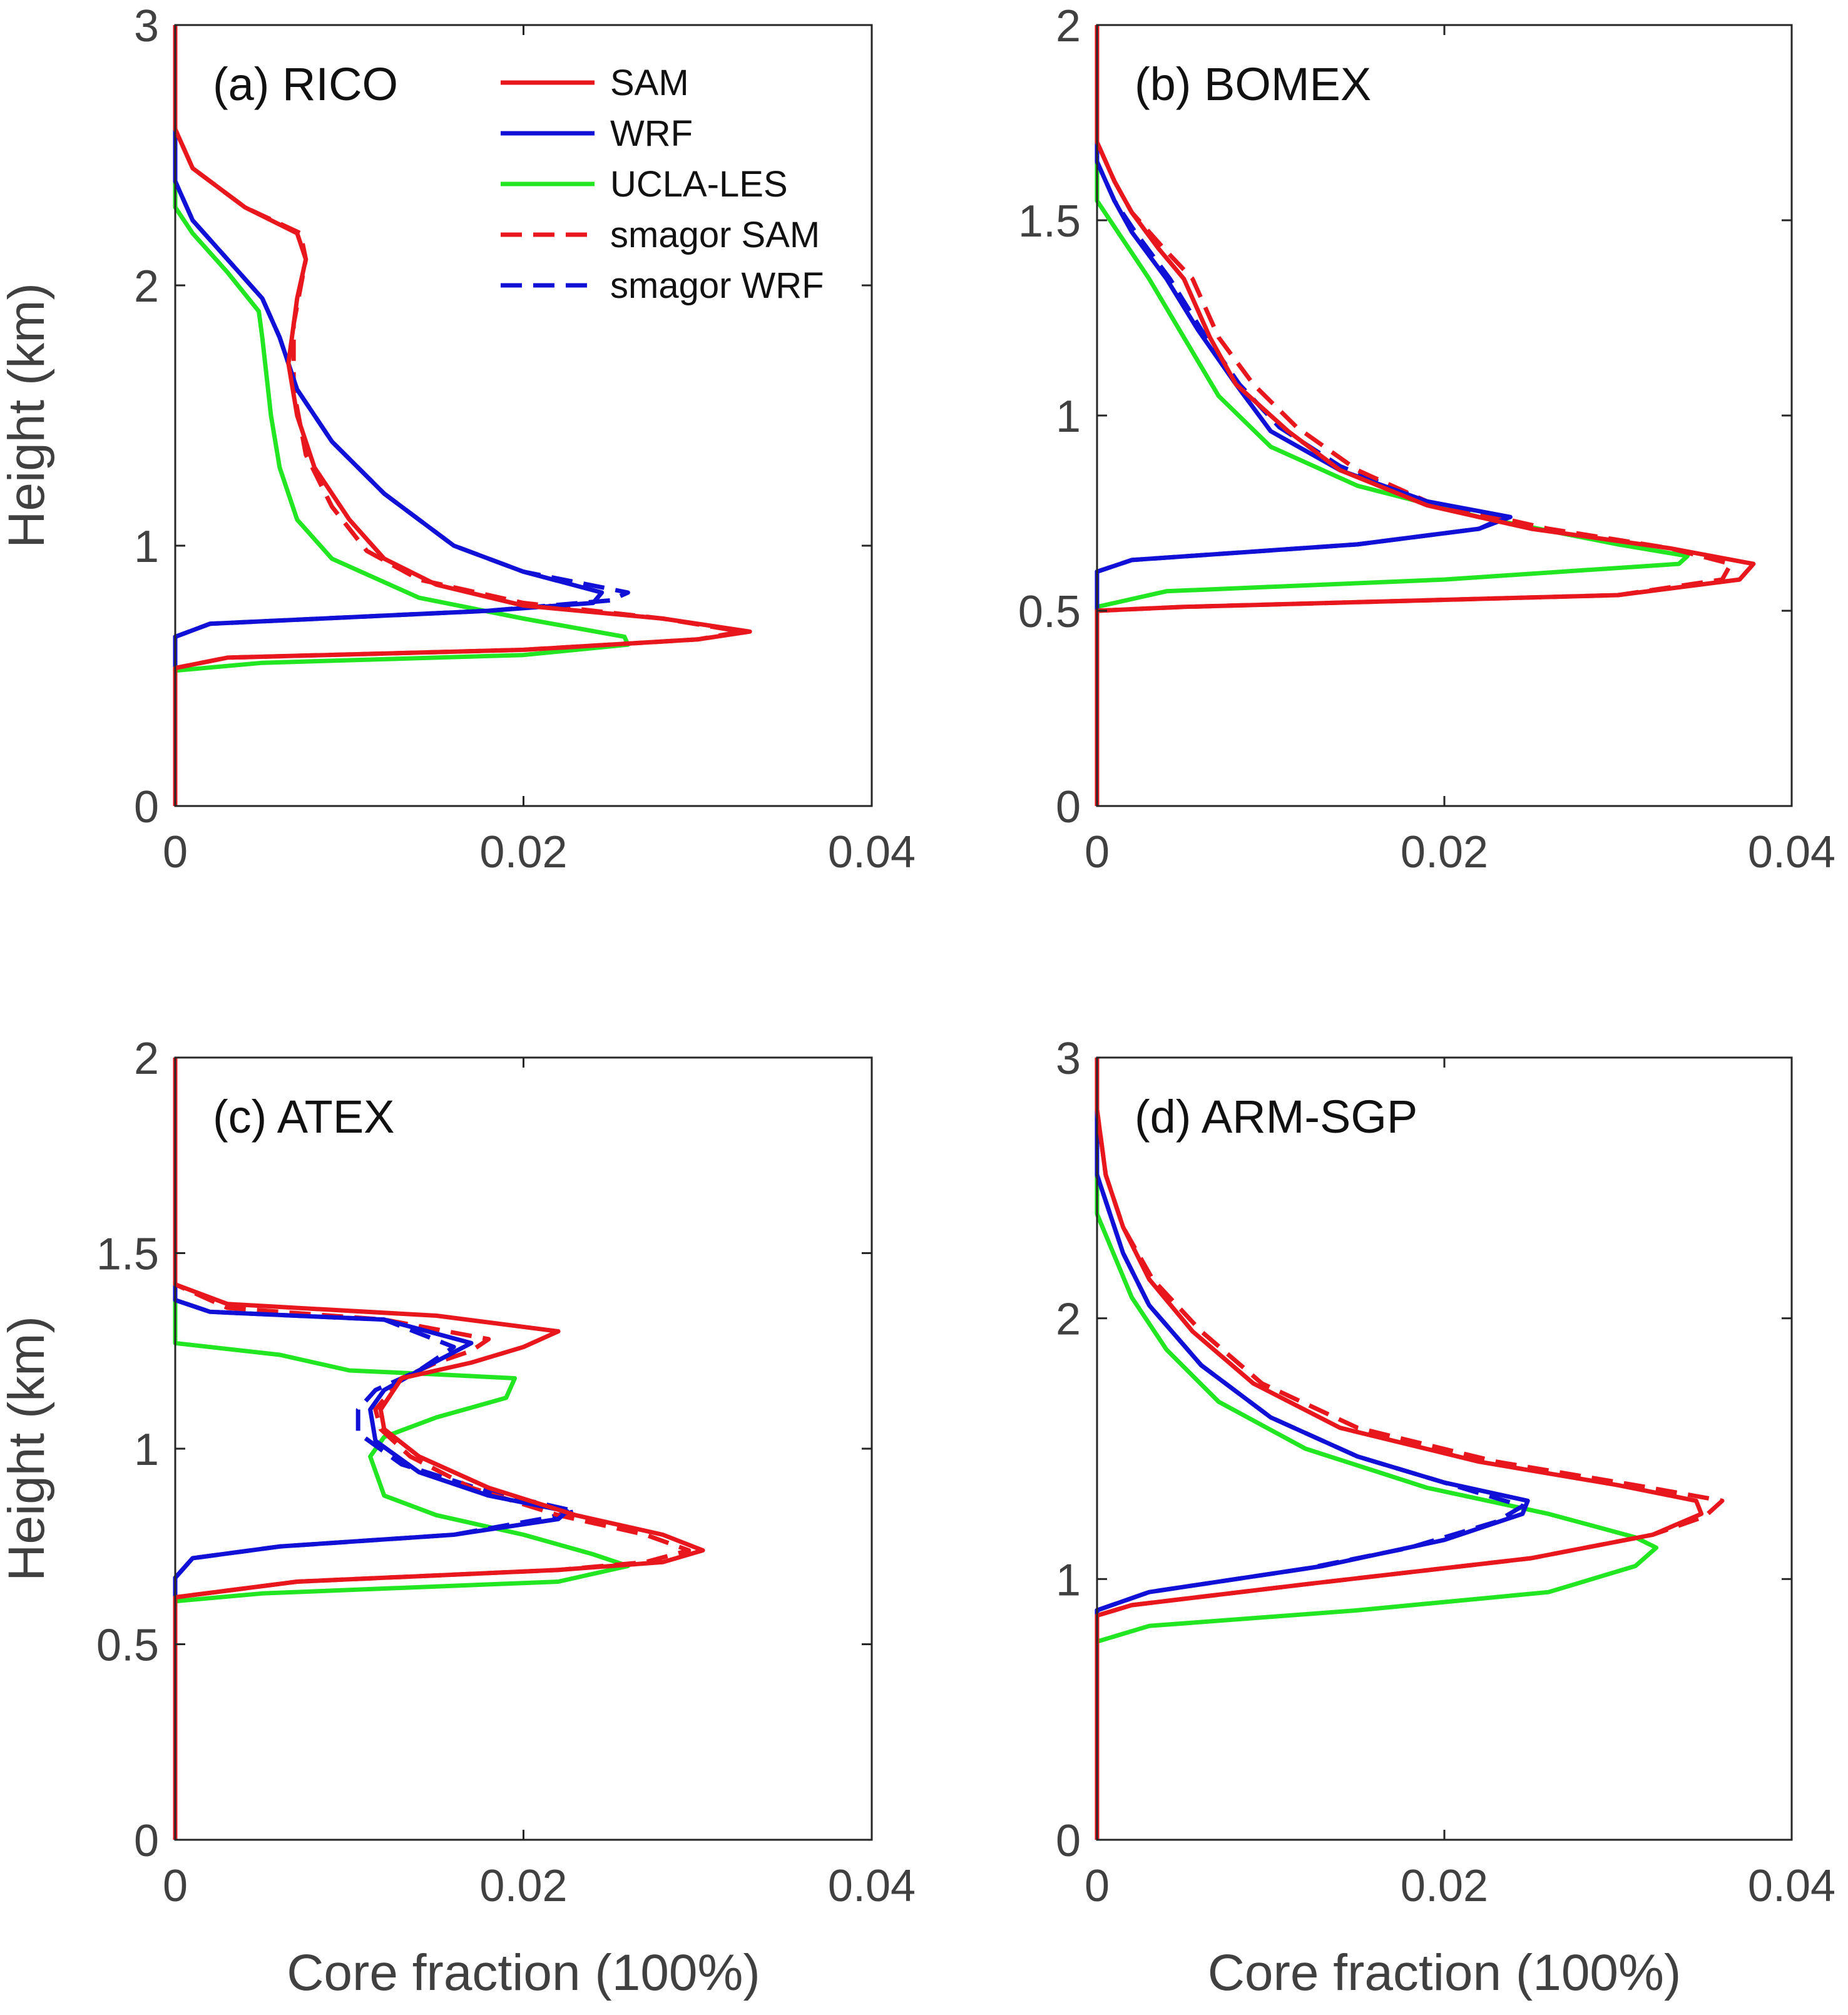 Image resolution: width=1848 pixels, height=2015 pixels. I want to click on legend-label: SAM, so click(649, 83).